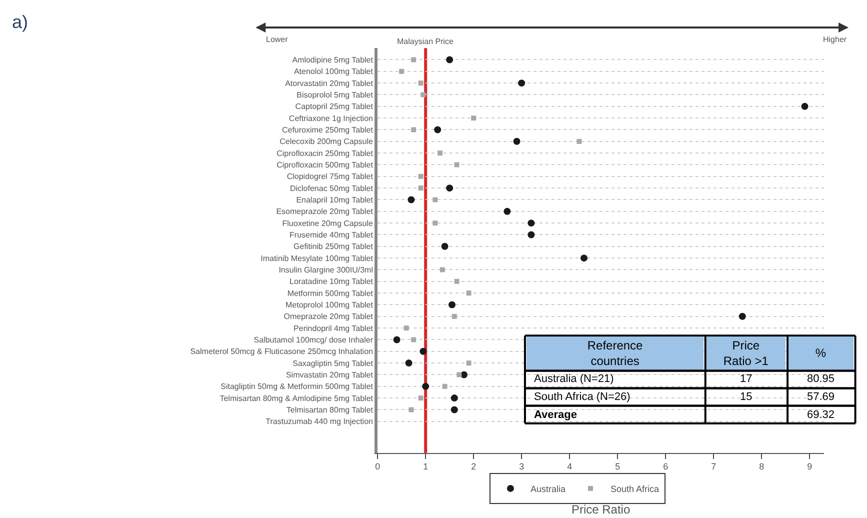  I want to click on y-tick-label: Sitagliptin 50mg & Metformin 500mg Tablet, so click(297, 387).